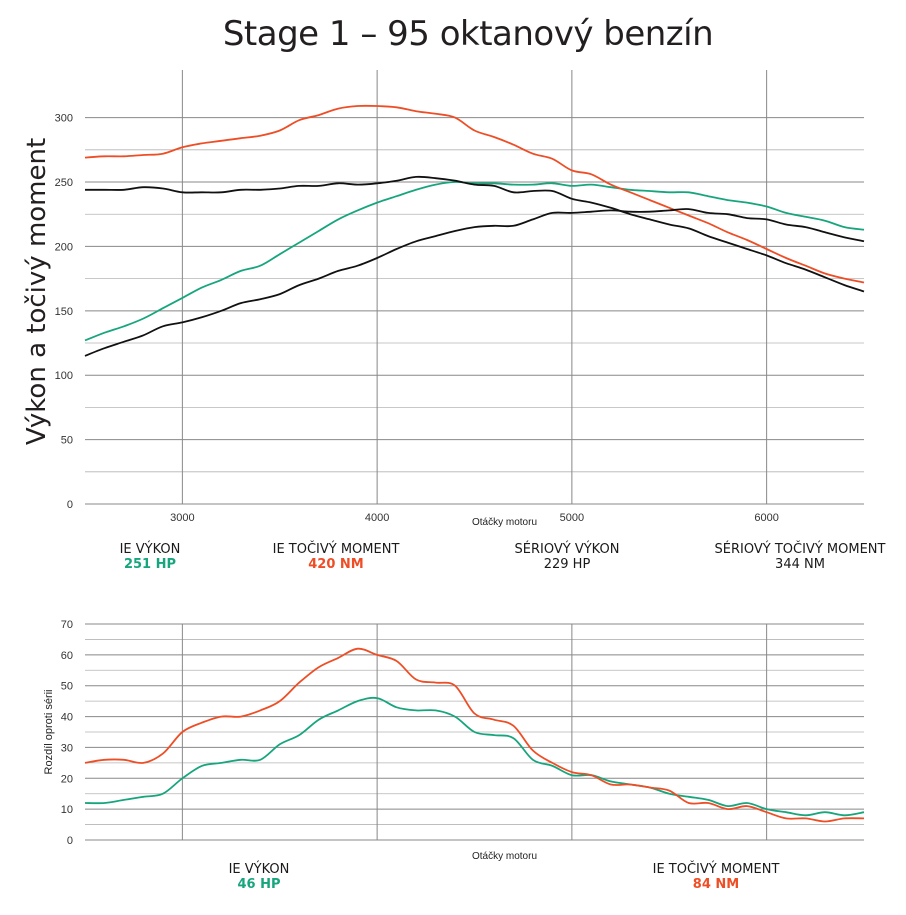 This screenshot has width=906, height=915. Describe the element at coordinates (64, 376) in the screenshot. I see `y-tick-label: 100` at that location.